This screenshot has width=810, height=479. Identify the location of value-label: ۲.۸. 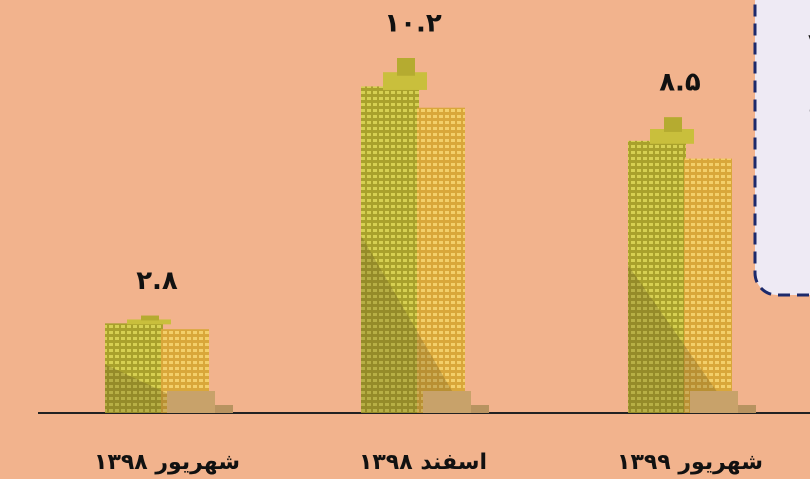
(157, 281).